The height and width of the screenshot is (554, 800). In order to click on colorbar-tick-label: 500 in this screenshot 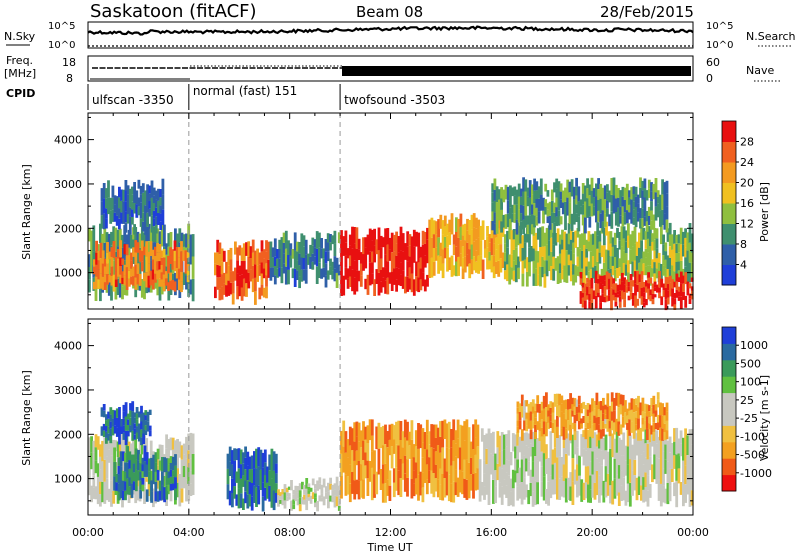, I will do `click(750, 363)`.